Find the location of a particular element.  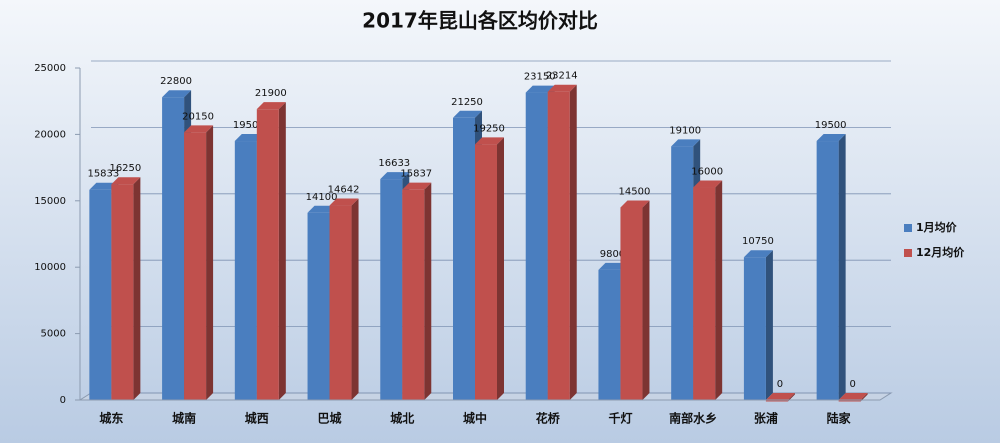

y-tick-label: 10000 is located at coordinates (50, 267).